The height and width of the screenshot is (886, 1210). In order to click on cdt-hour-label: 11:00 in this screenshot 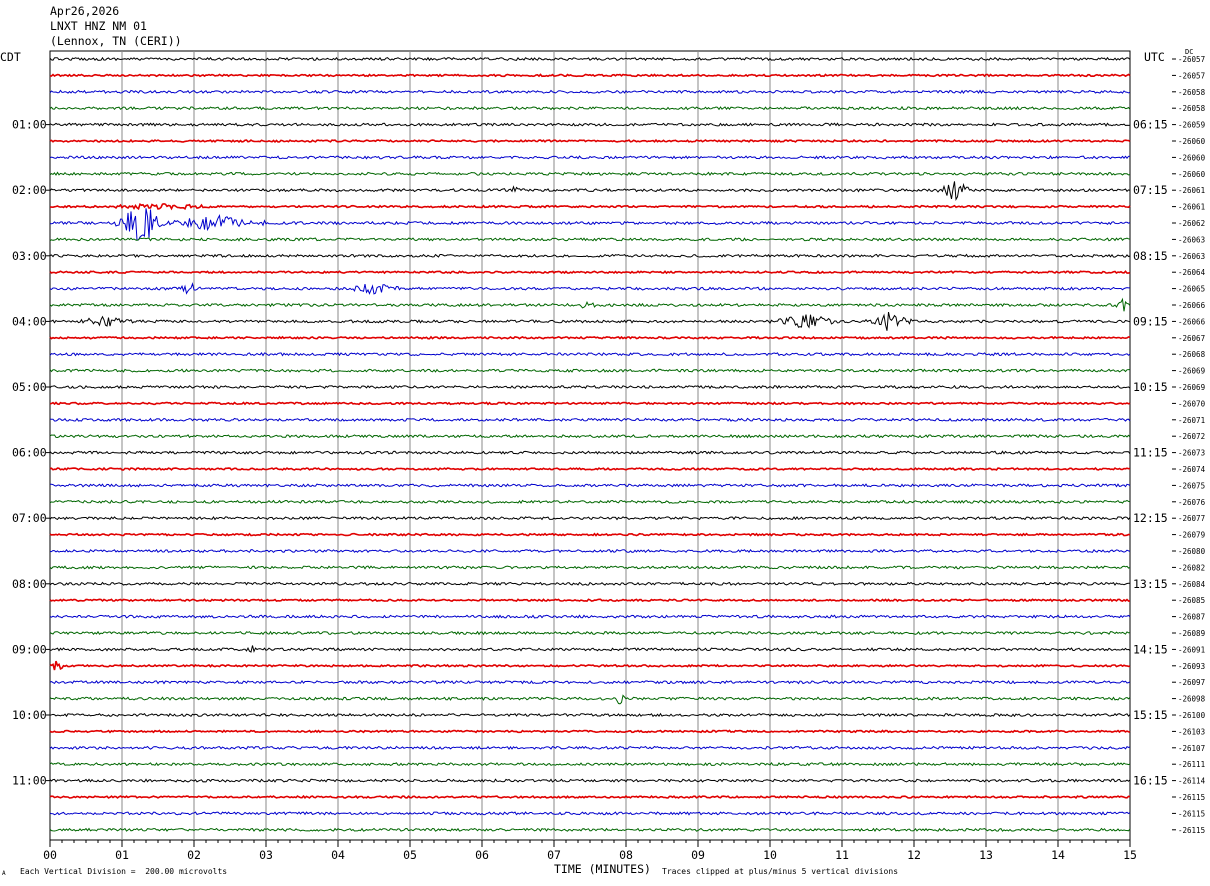, I will do `click(29, 781)`.